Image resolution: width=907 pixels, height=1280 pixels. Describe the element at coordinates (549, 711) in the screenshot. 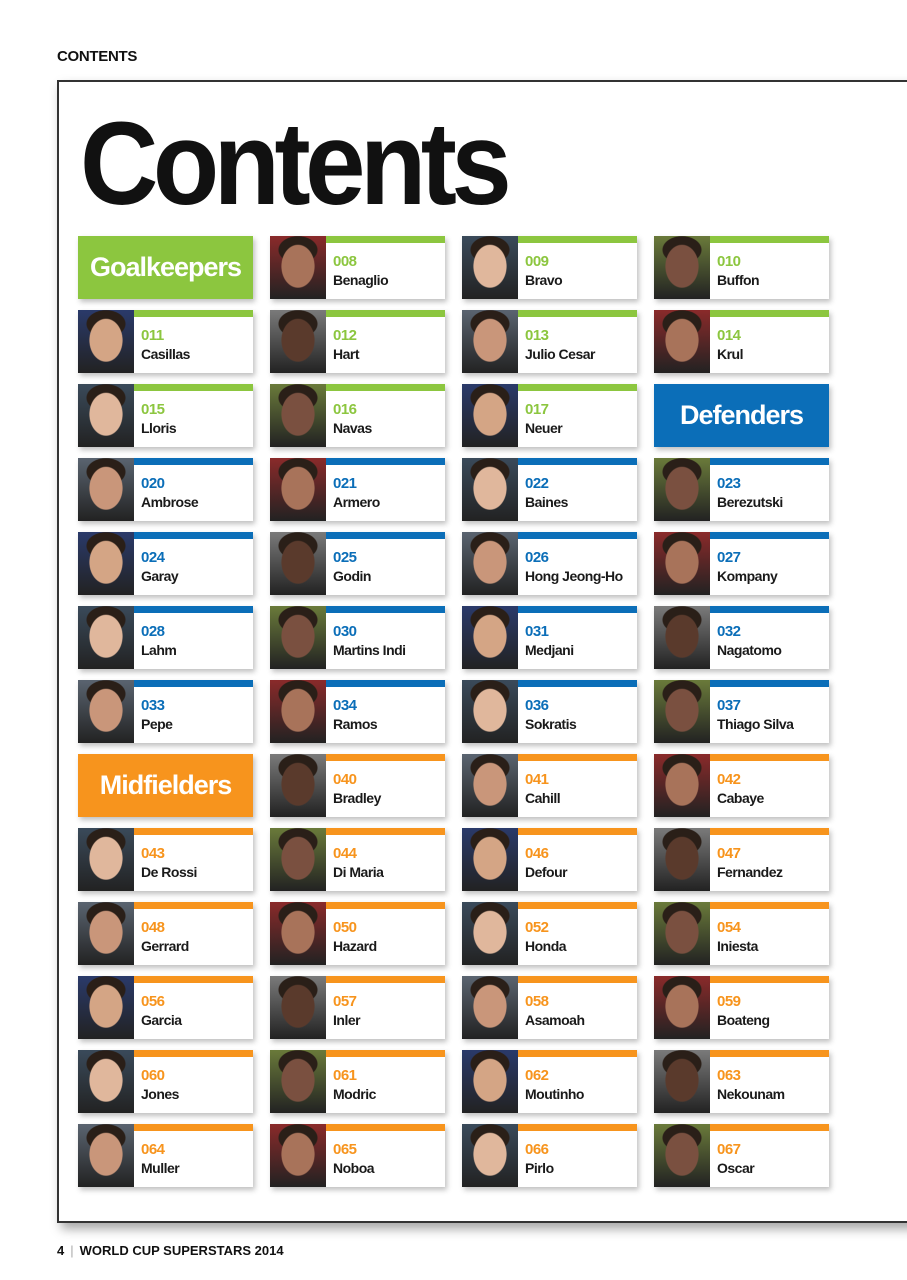

I see `player-entry: 036 Sokratis` at that location.